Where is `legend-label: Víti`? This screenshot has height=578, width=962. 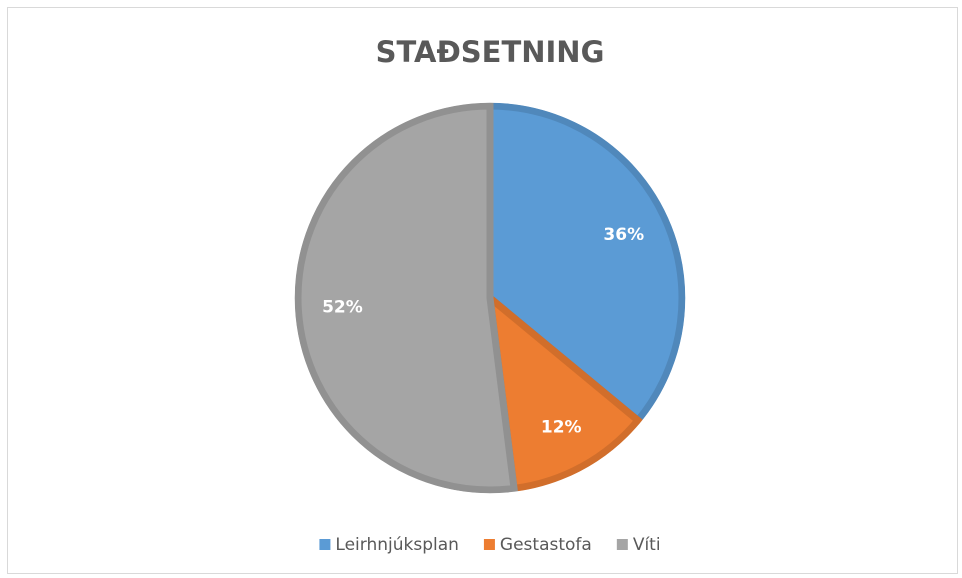 legend-label: Víti is located at coordinates (647, 545).